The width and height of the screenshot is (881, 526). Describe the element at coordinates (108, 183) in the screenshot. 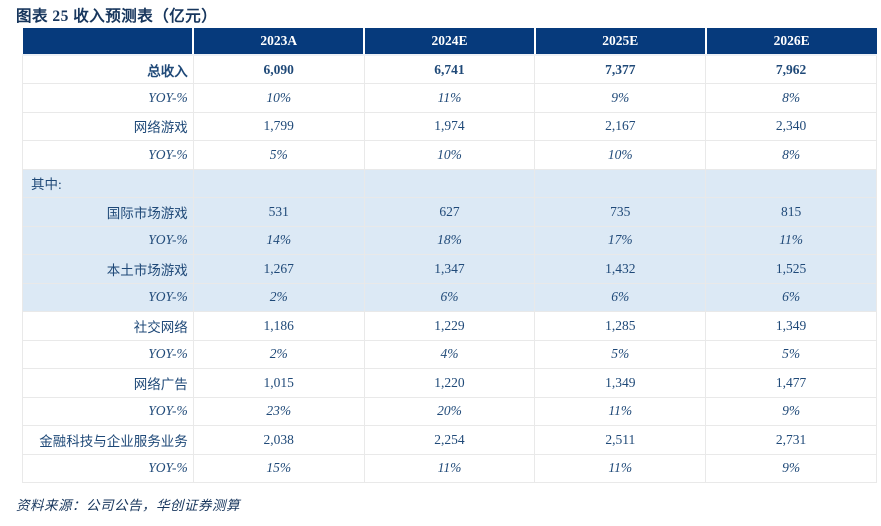

I see `row-label: 其中:` at that location.